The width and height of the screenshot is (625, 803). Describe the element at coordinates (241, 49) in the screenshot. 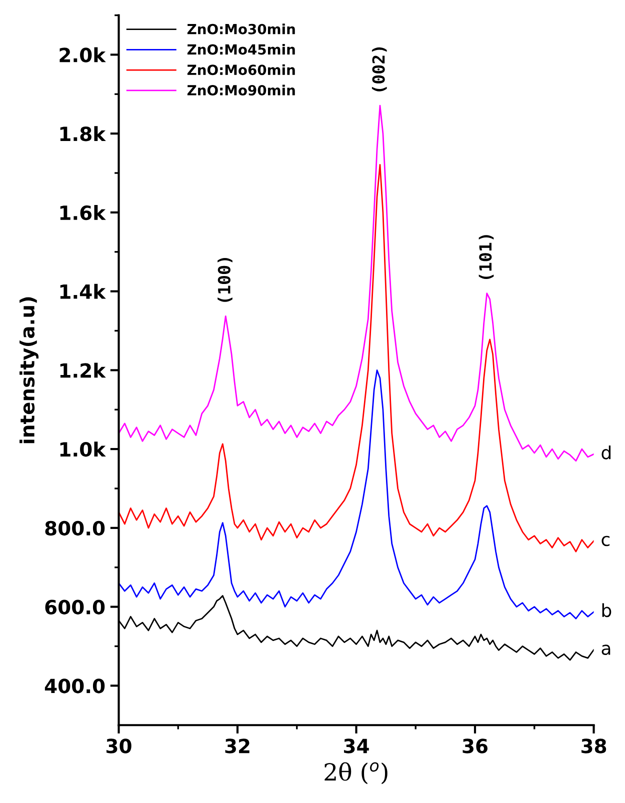

I see `legend-label: ZnO:Mo45min` at that location.